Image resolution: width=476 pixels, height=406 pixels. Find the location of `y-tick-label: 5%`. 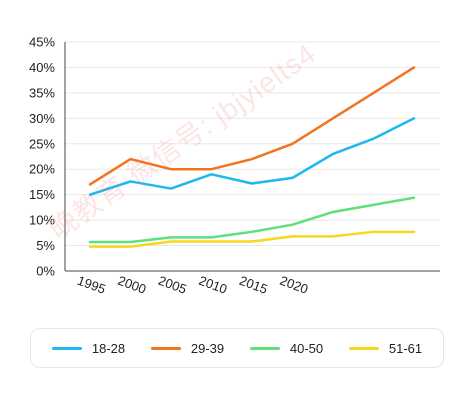

y-tick-label: 5% is located at coordinates (45, 245).